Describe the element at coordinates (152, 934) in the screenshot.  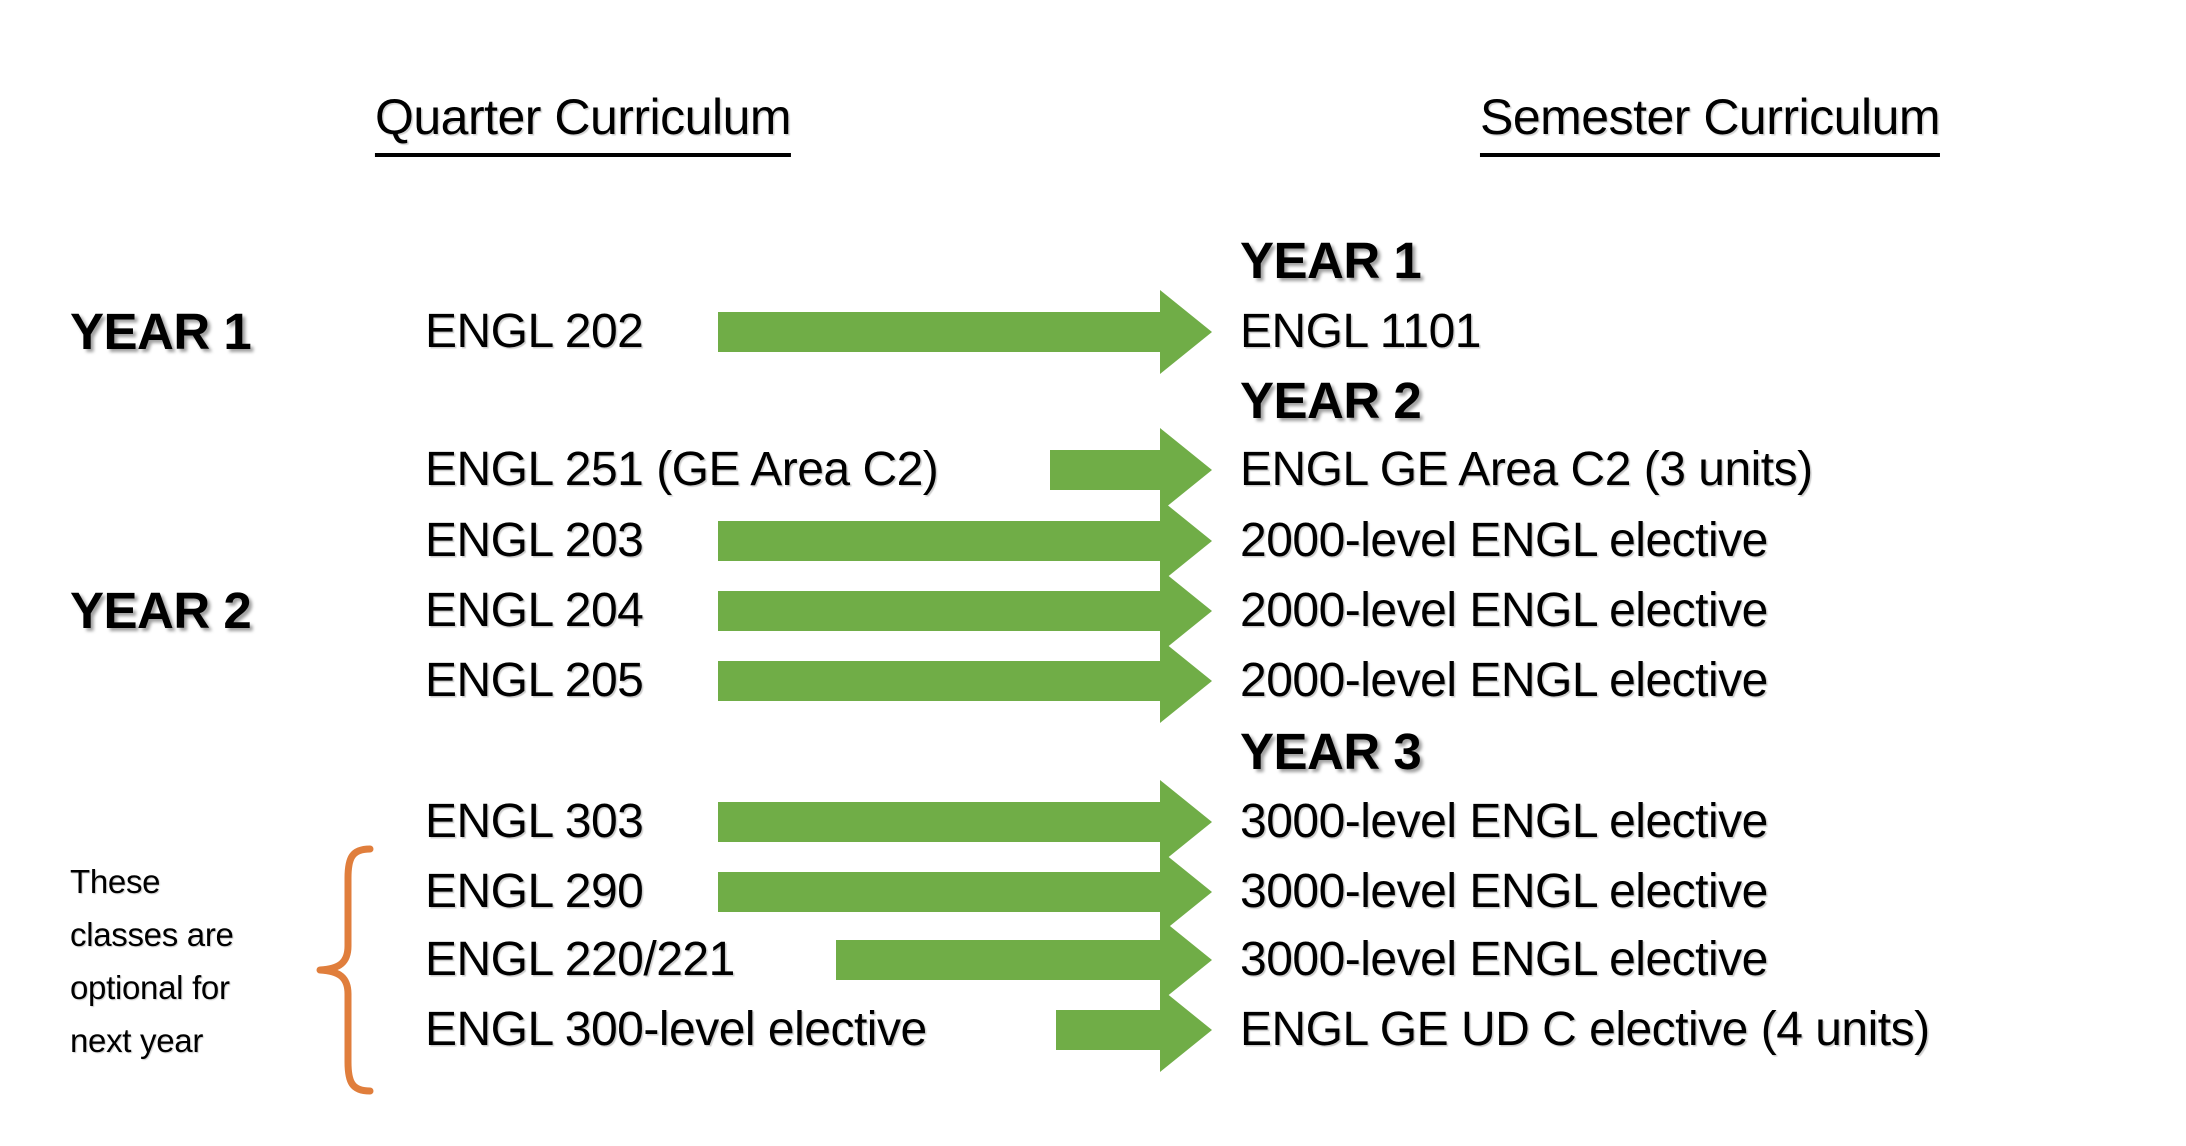
I see `note-line: classes are` at that location.